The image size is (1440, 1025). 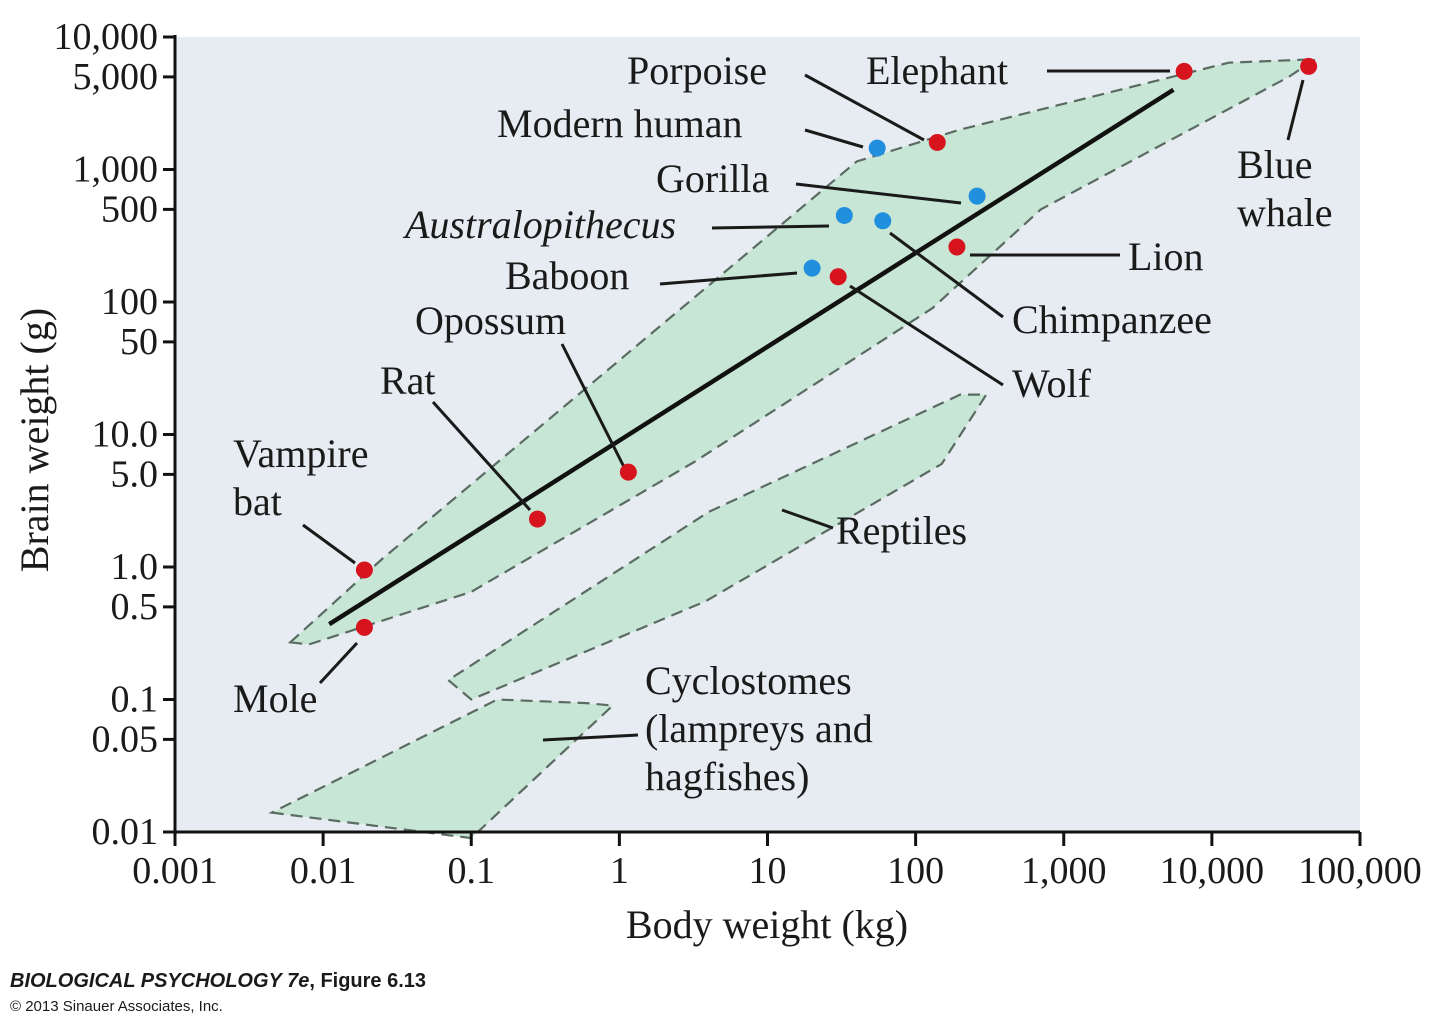 What do you see at coordinates (590, 737) in the screenshot?
I see `leader-cyclostomes` at bounding box center [590, 737].